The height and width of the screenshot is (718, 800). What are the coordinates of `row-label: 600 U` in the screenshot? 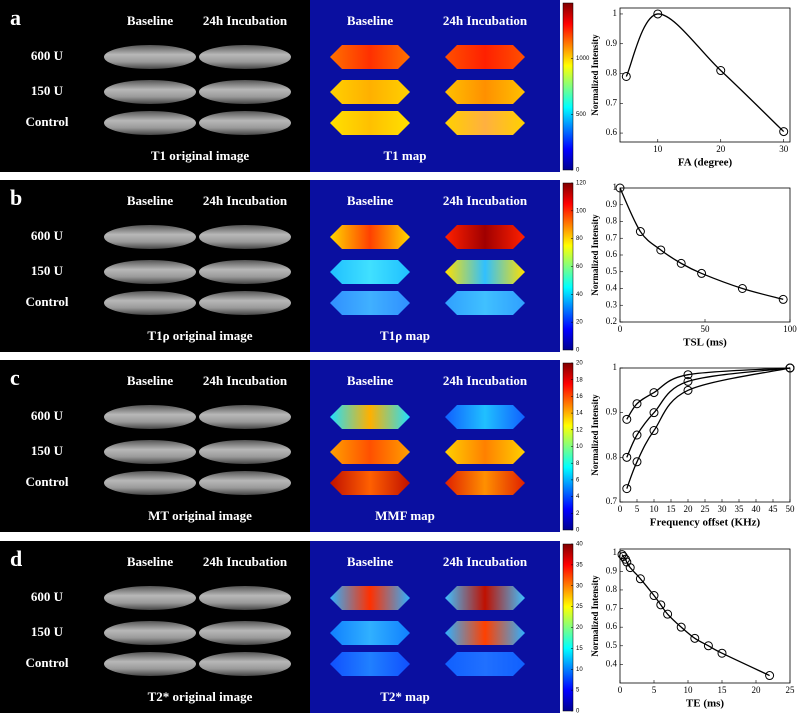 It's located at (47, 415).